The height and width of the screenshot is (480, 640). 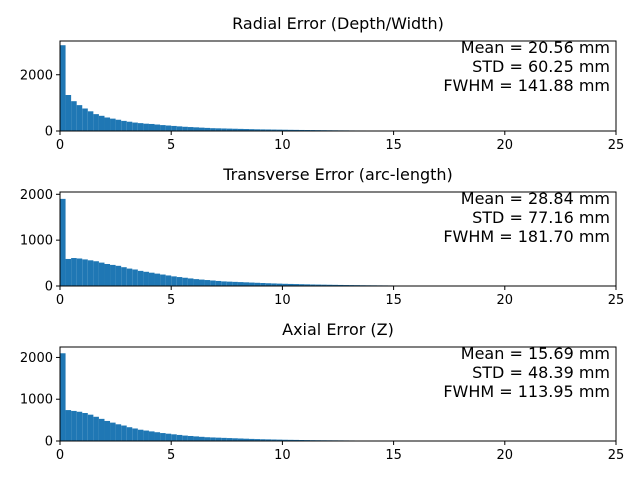 I want to click on stats-annotation: Mean = 20.56 mm, so click(x=535, y=47).